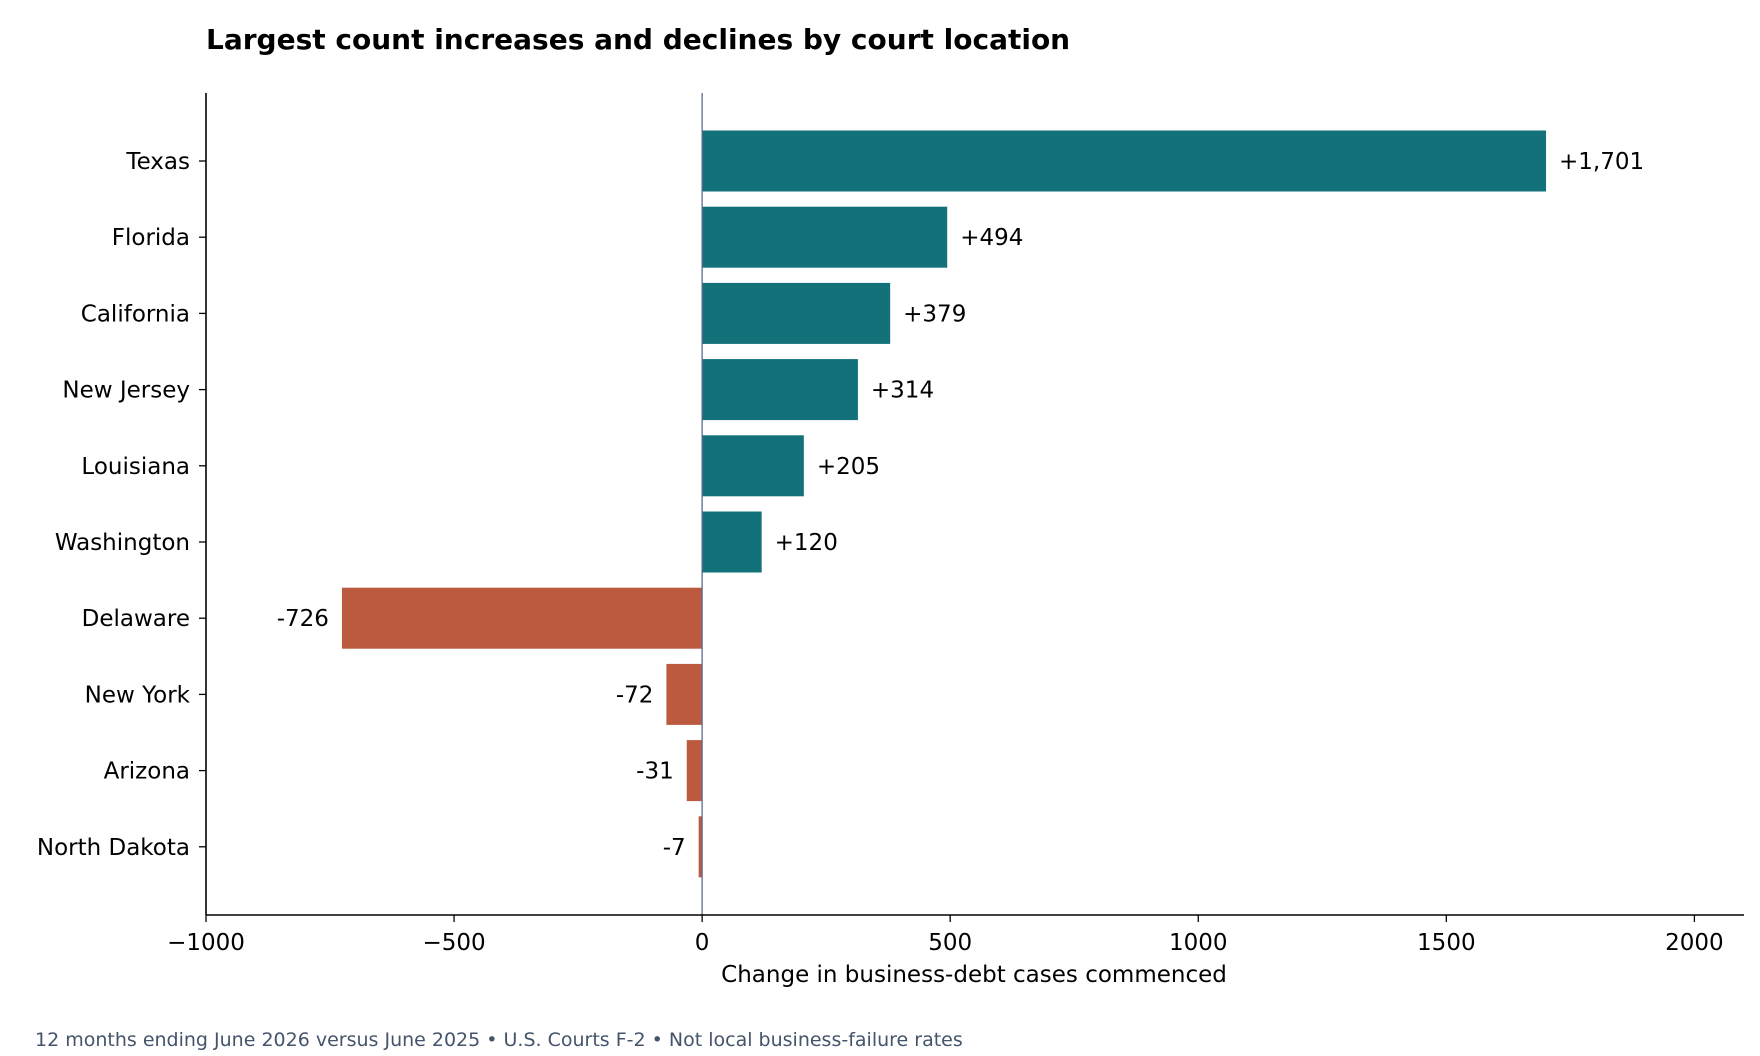 The image size is (1760, 1056). I want to click on bar-delaware, so click(522, 618).